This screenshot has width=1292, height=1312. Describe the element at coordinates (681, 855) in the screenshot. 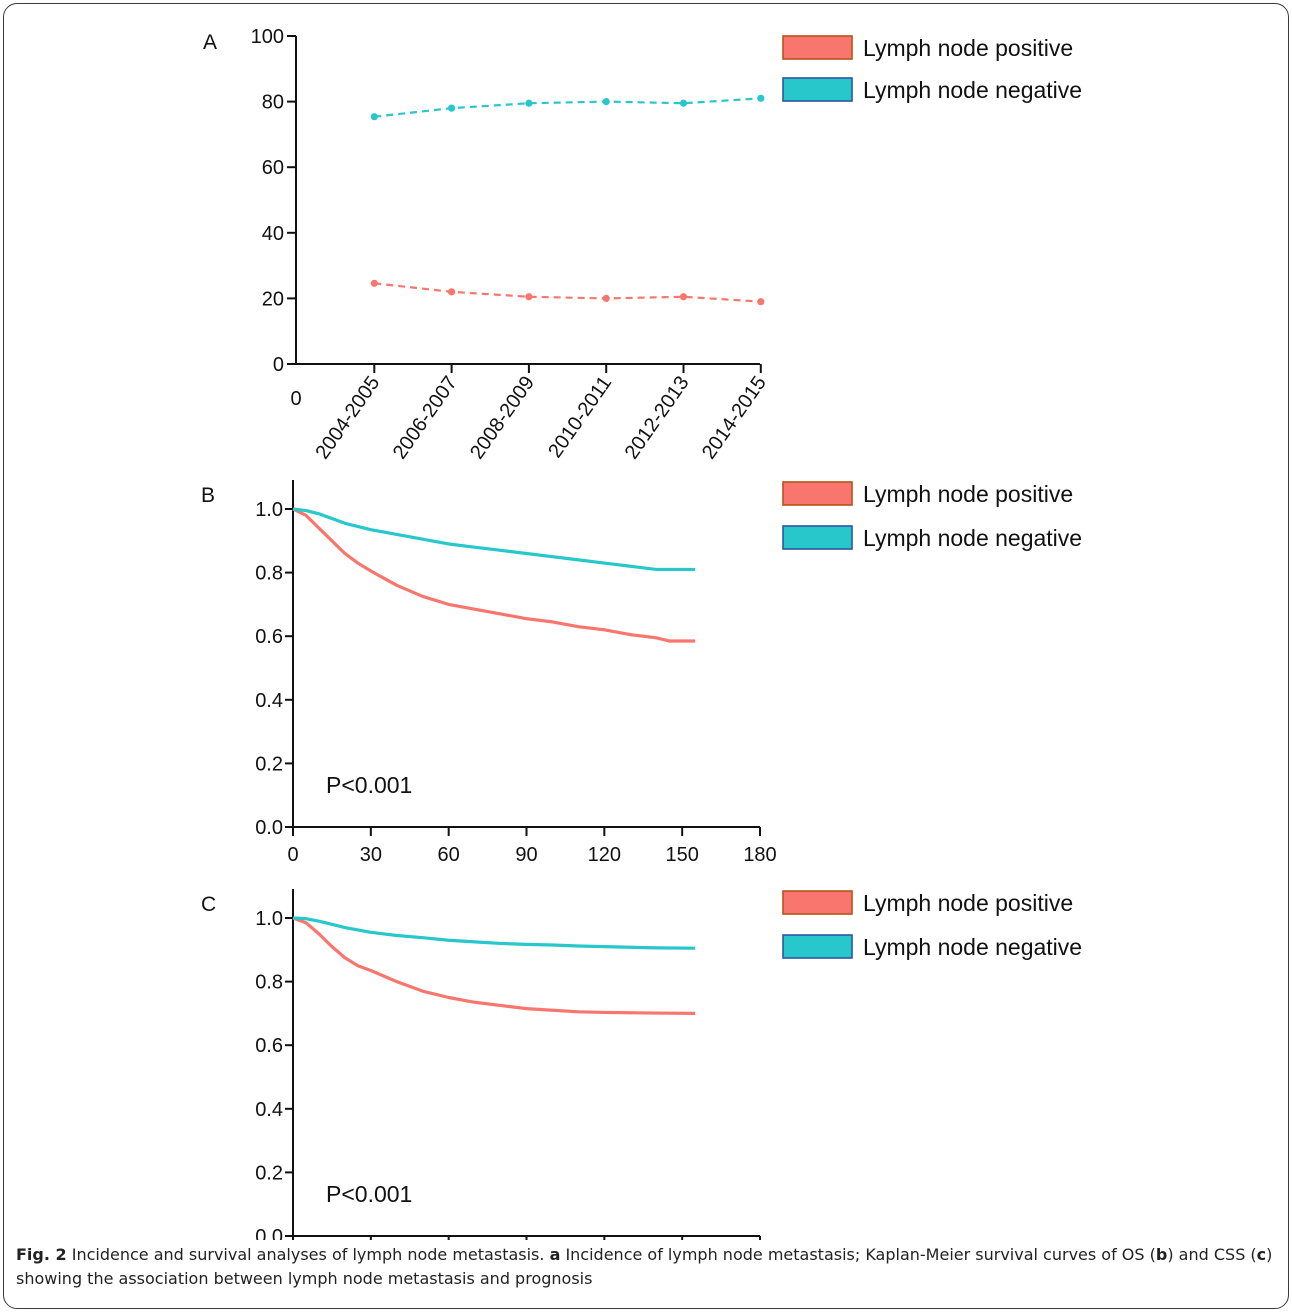

I see `panel-b-x-tick-label: 150` at that location.